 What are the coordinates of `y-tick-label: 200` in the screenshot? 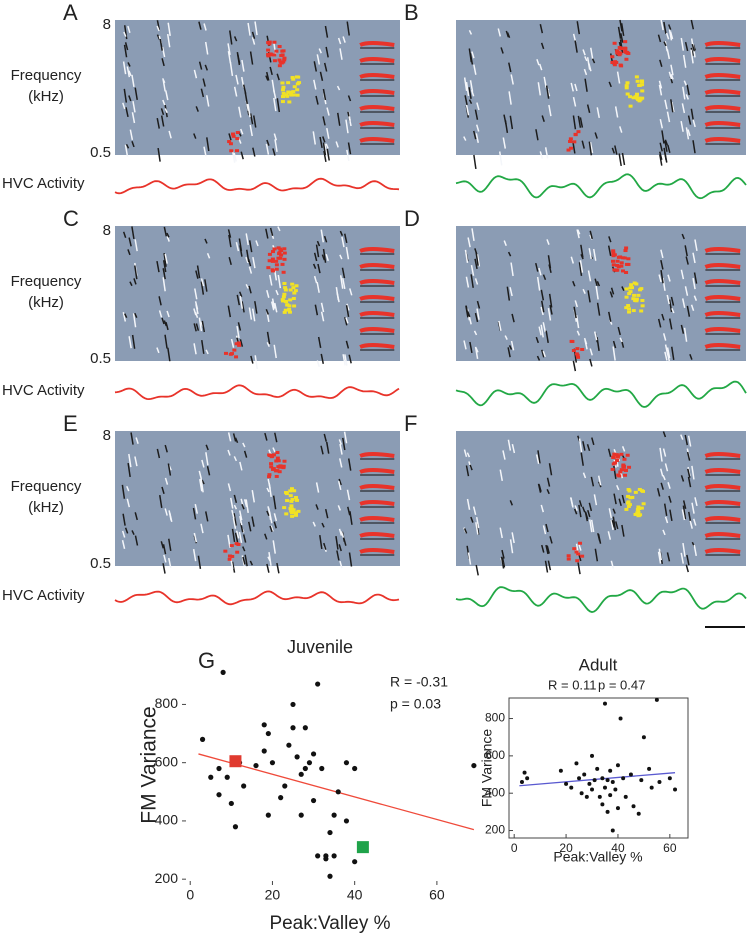 It's located at (167, 878).